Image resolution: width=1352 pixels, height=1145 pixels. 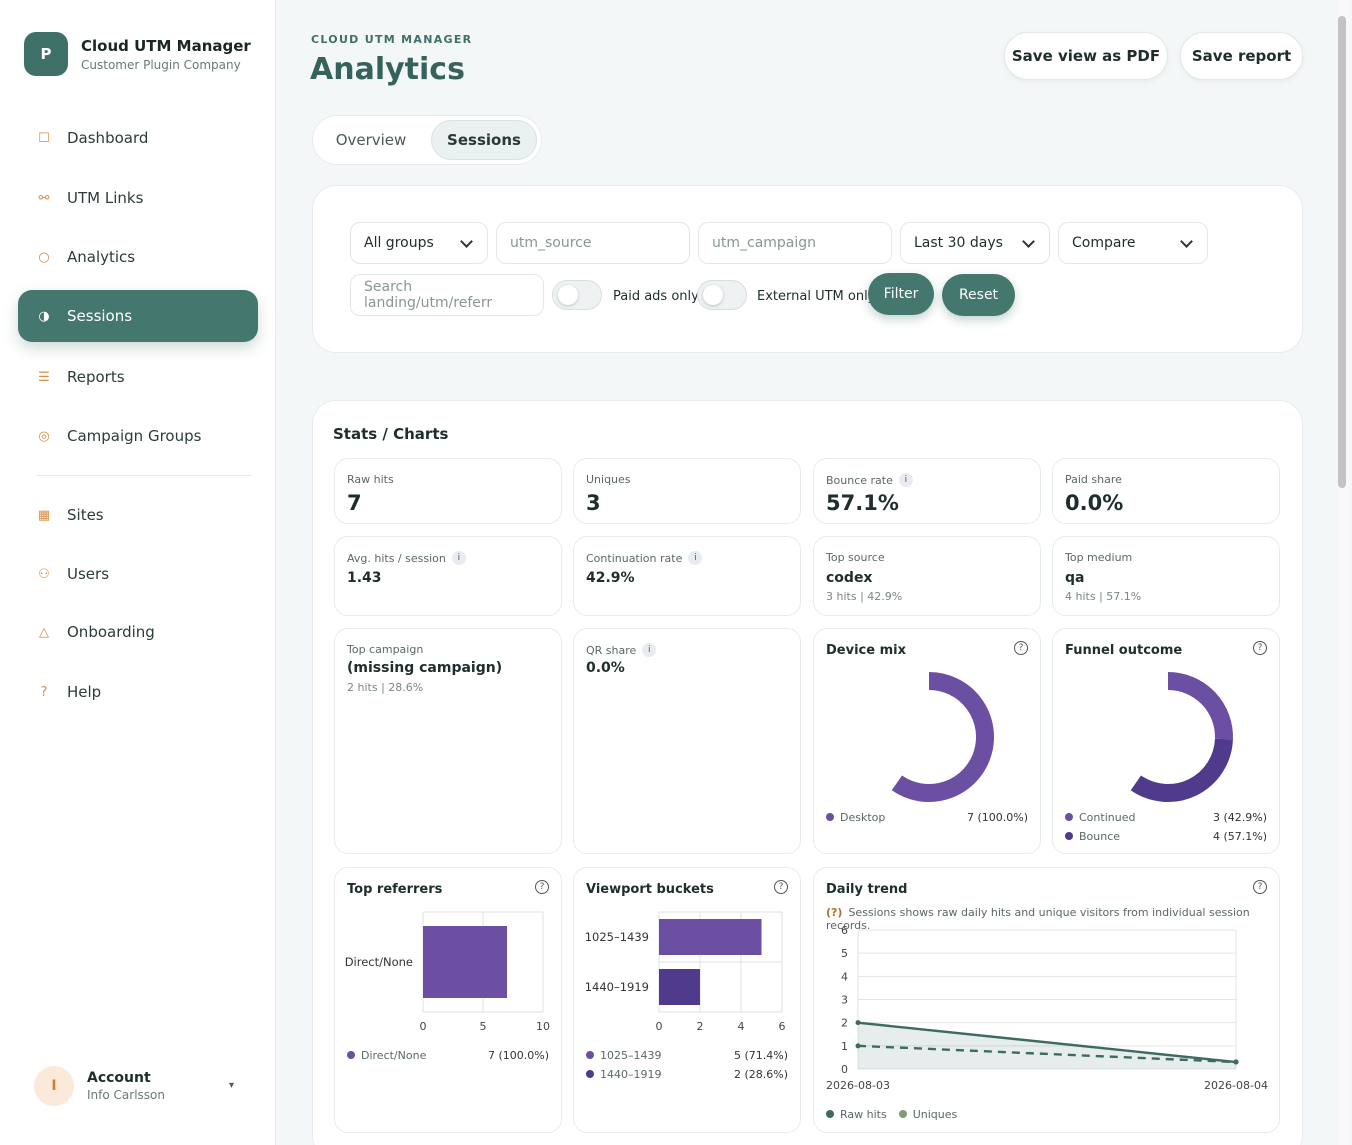 What do you see at coordinates (139, 1086) in the screenshot?
I see `account-menu: I Account Info Carlsson ▾` at bounding box center [139, 1086].